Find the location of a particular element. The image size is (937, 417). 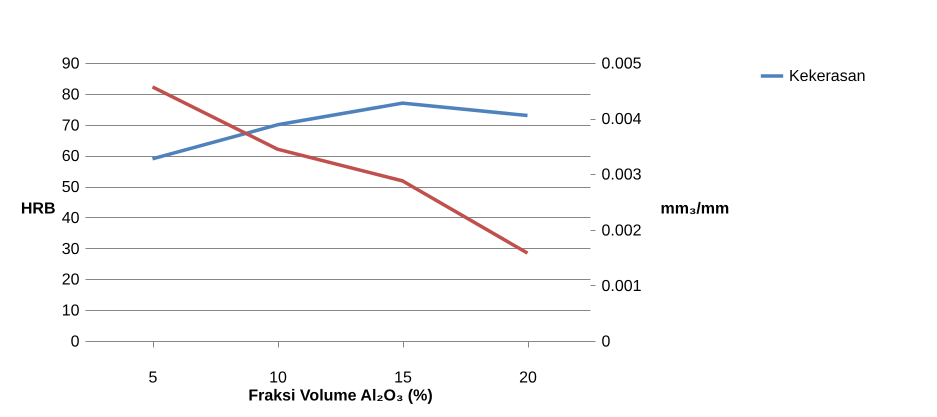

y2-tick-label: 0.001 is located at coordinates (622, 286).